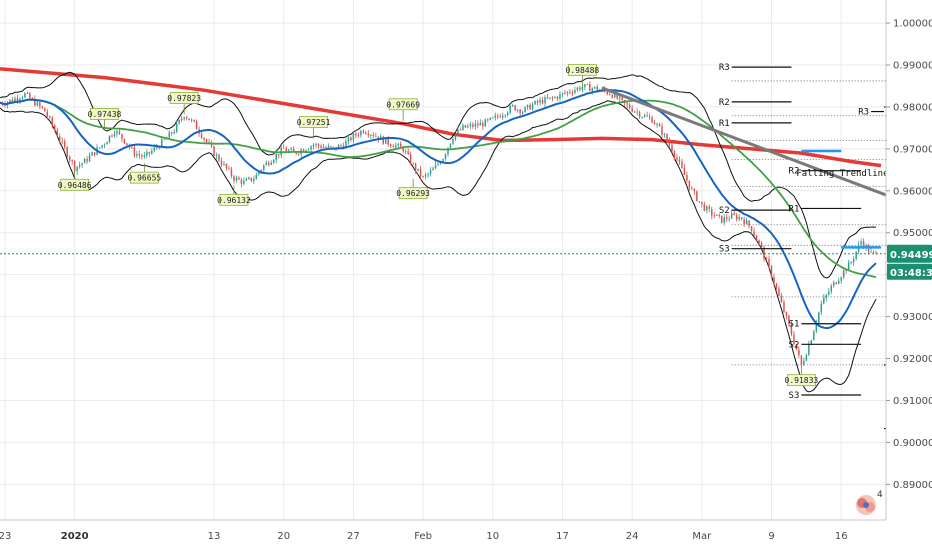 This screenshot has width=932, height=550. I want to click on logo-badge: 4, so click(880, 495).